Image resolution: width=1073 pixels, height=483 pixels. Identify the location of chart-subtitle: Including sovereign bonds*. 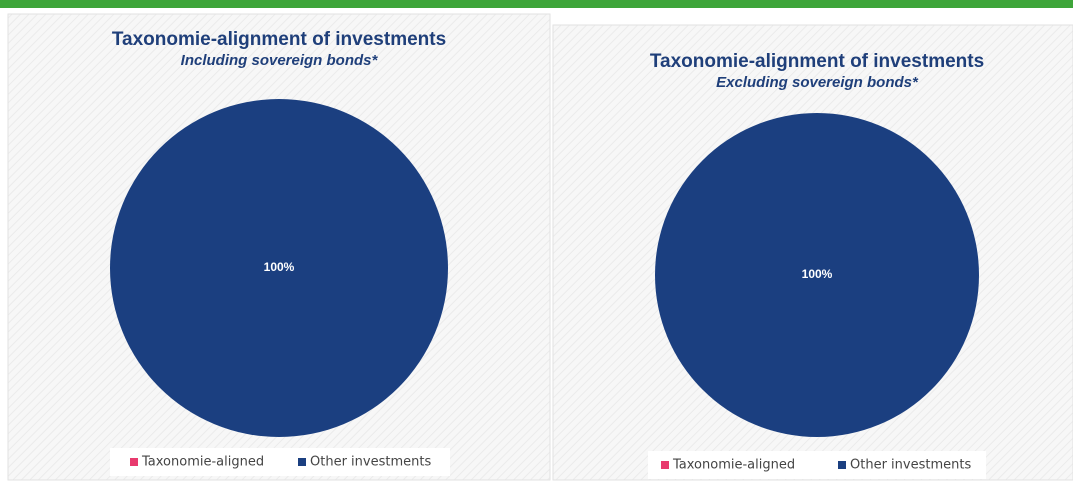
(280, 60).